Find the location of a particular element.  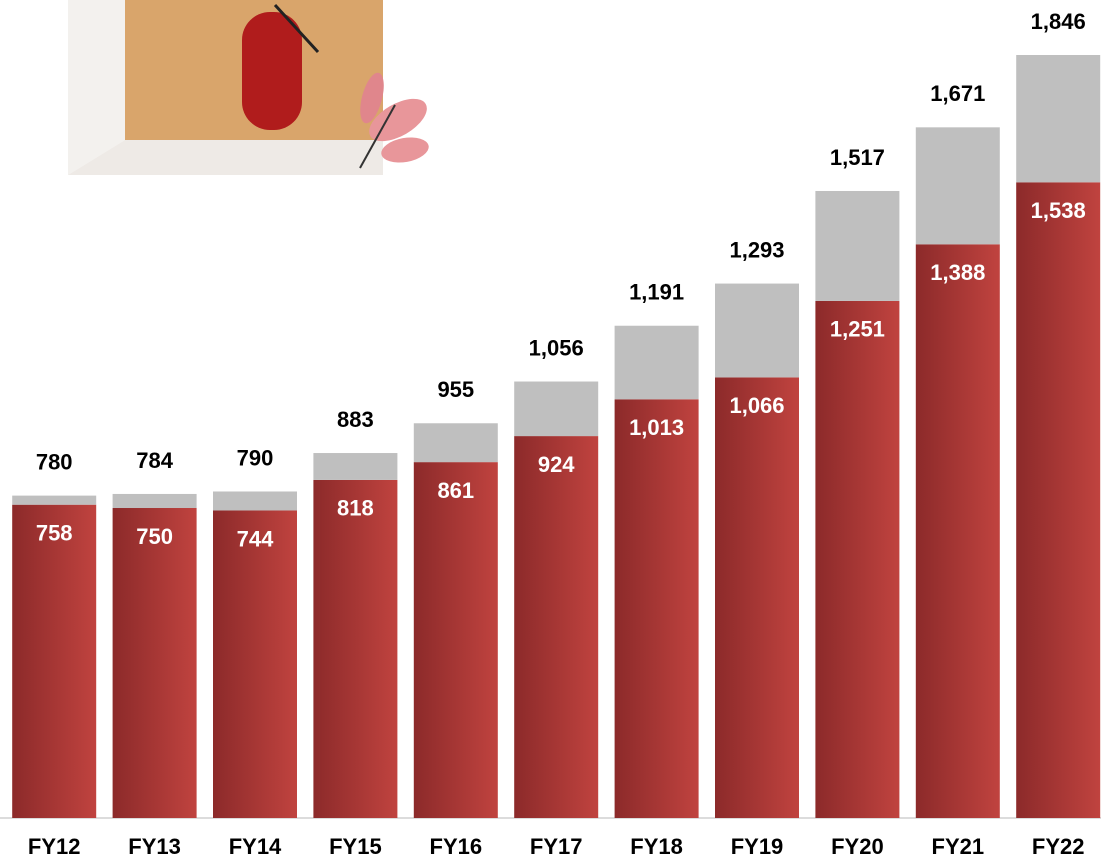

x-tick-label: FY13 is located at coordinates (154, 846).